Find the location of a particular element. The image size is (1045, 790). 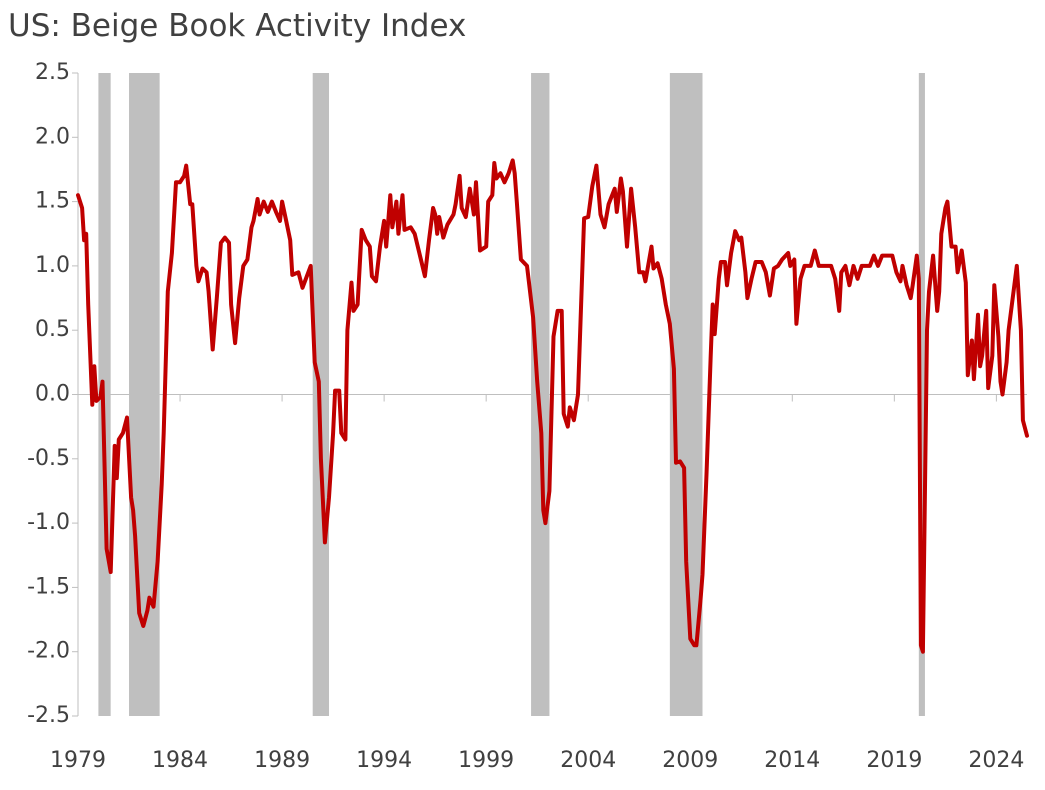

x-tick-label: 2019 is located at coordinates (894, 760).